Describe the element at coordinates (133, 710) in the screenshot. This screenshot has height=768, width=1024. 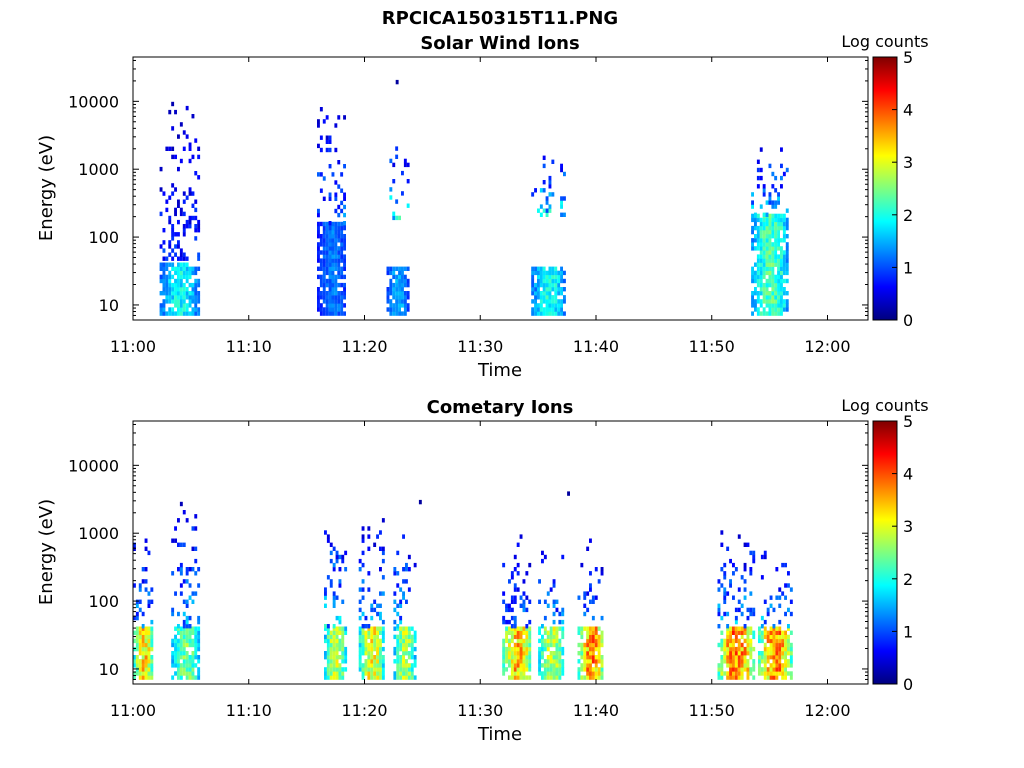
I see `x-tick-label: 11:00` at that location.